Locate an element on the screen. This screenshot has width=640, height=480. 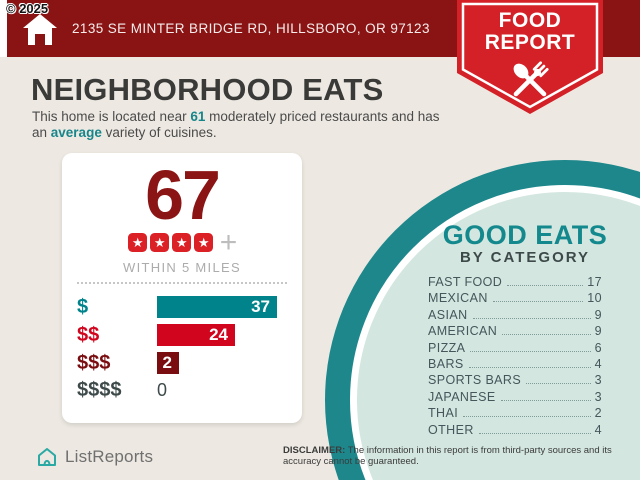
category-label: OTHER is located at coordinates (451, 429).